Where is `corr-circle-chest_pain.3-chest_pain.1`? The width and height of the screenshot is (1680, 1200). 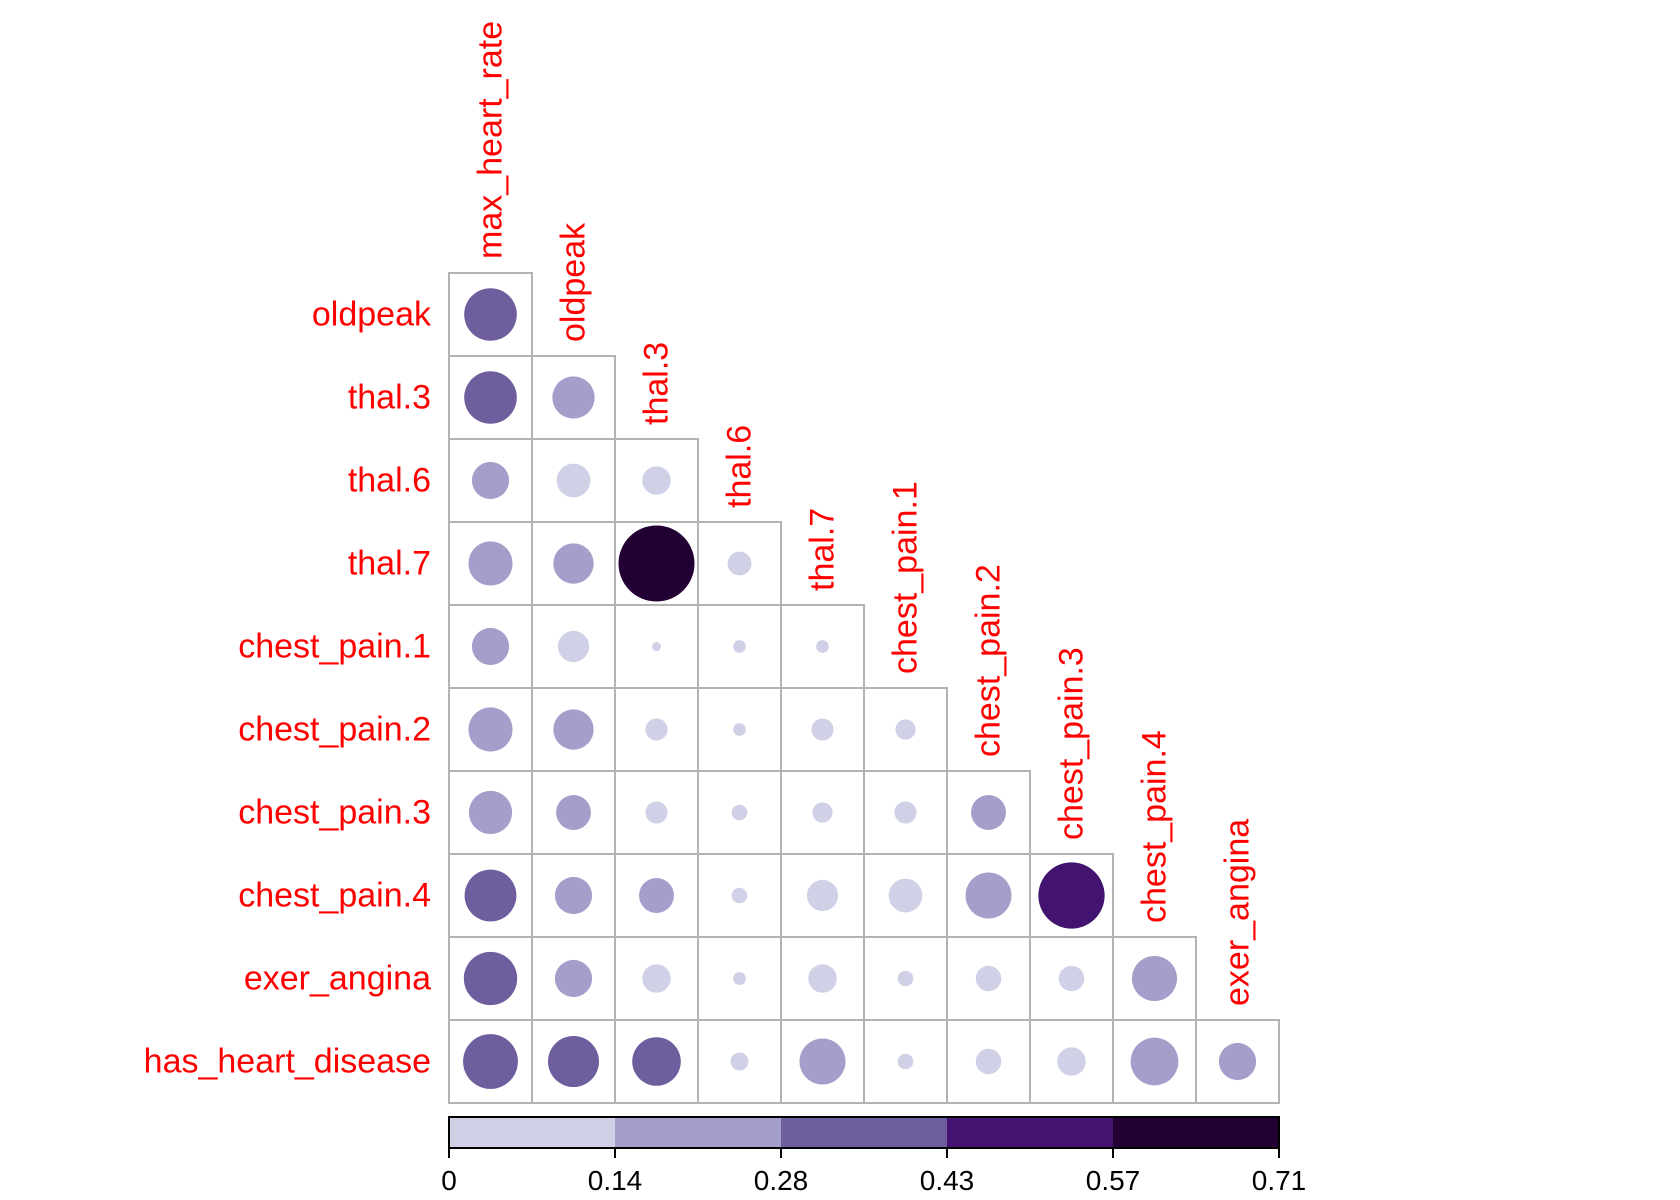
corr-circle-chest_pain.3-chest_pain.1 is located at coordinates (905, 812).